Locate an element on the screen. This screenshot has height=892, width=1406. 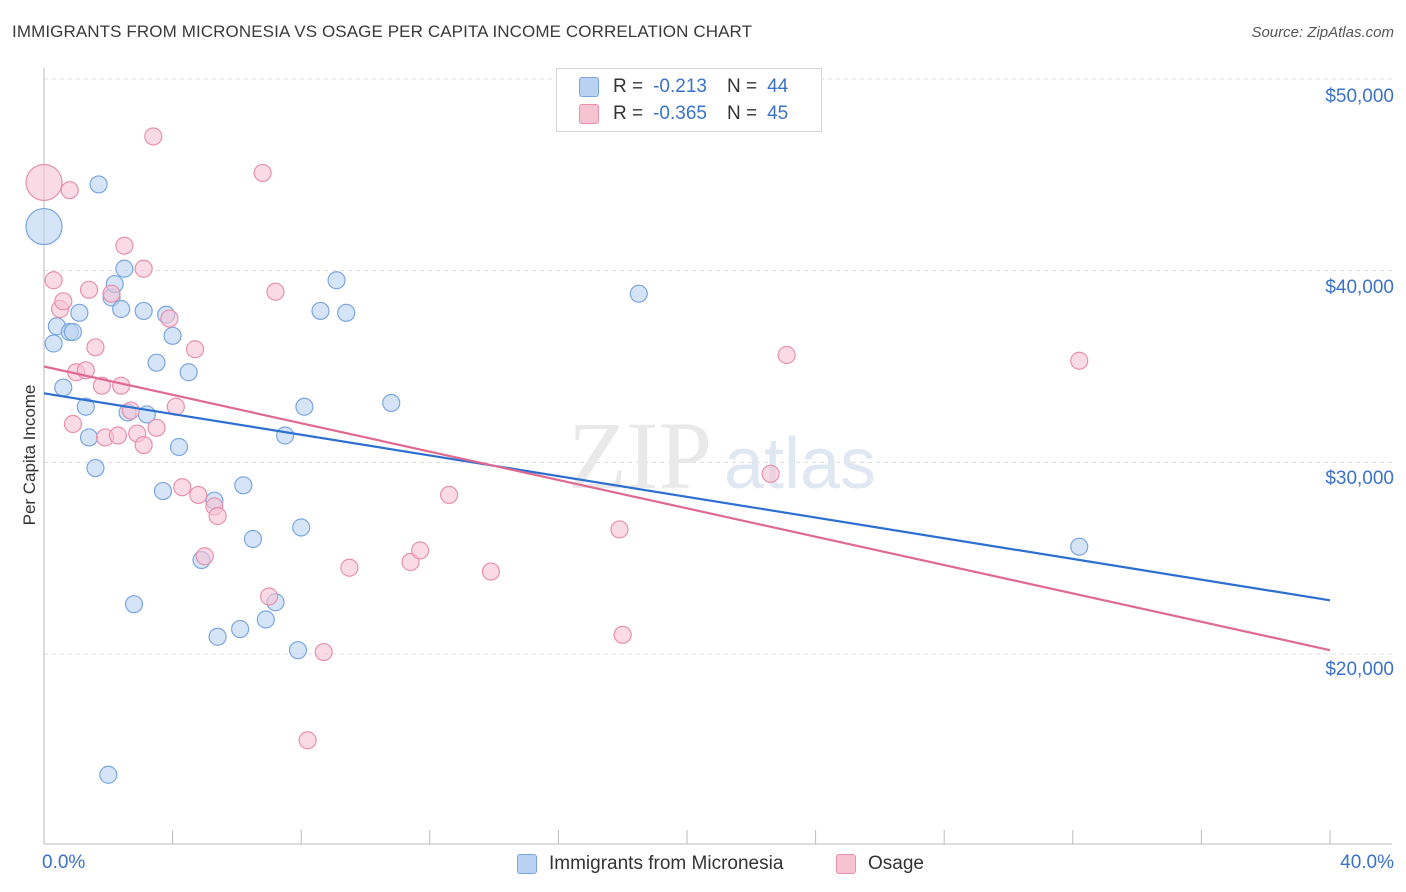
legend-row-micronesia: R = -0.213 N = 44 is located at coordinates (683, 87).